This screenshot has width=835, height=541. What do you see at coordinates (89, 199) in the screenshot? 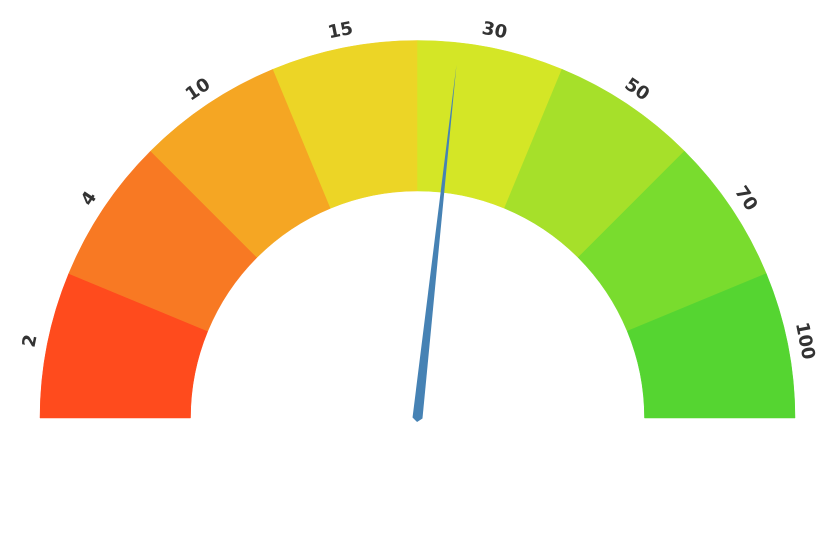
I see `gauge-tick-label: 4` at bounding box center [89, 199].